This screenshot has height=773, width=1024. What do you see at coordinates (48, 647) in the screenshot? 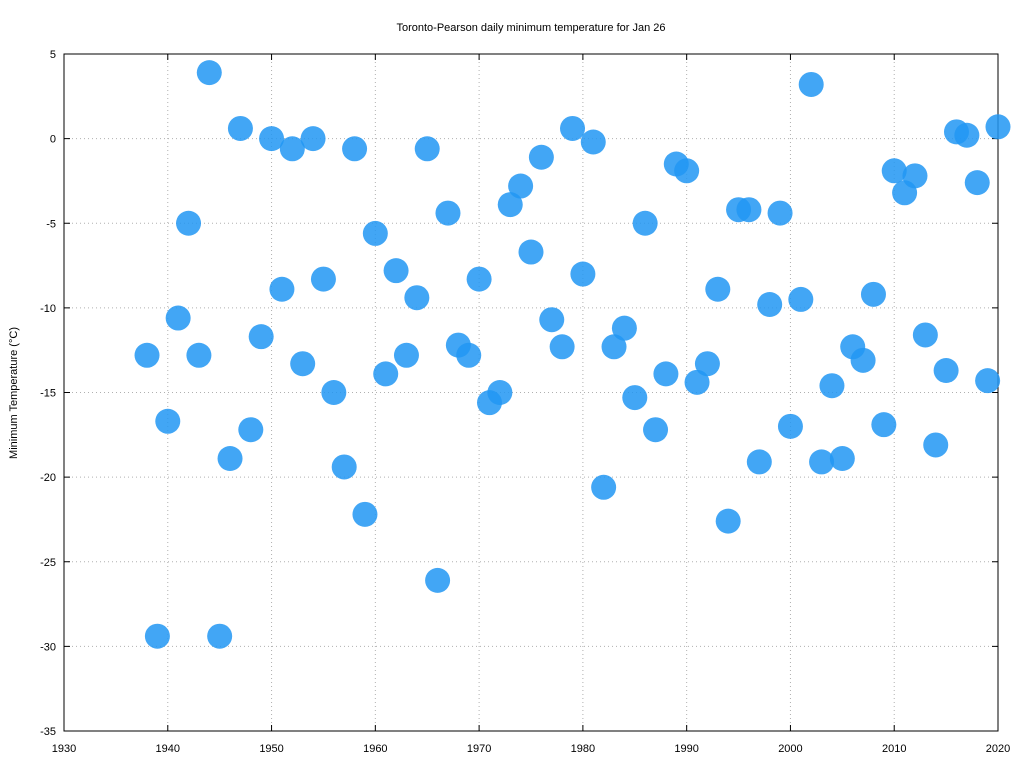
I see `y-tick-label: -30` at bounding box center [48, 647].